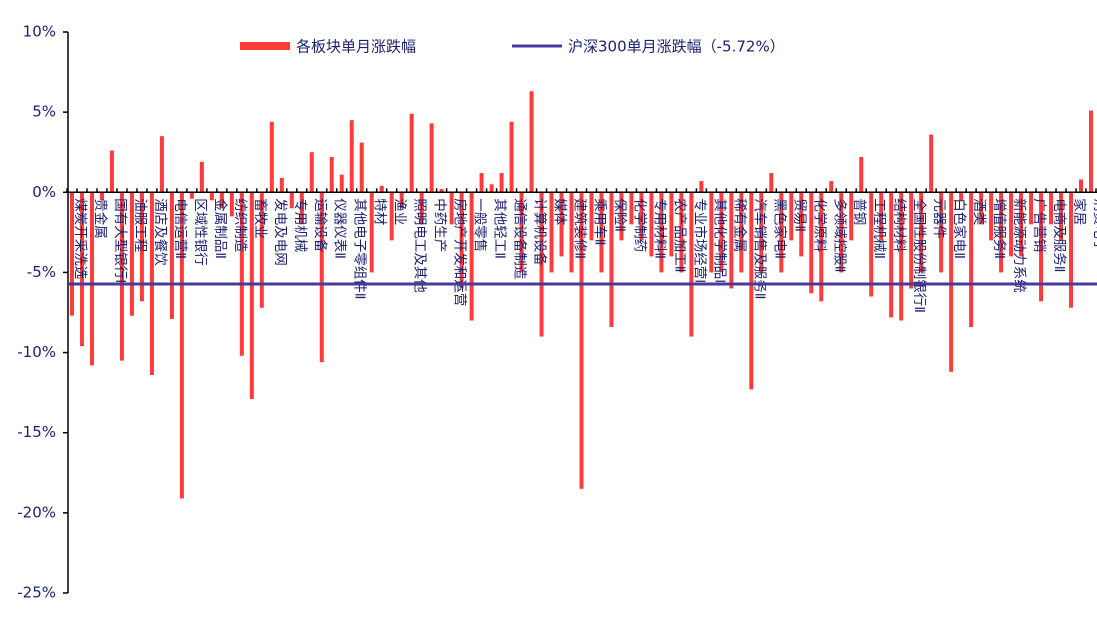  Describe the element at coordinates (819, 225) in the screenshot. I see `x-tick-label: 化学原料` at that location.